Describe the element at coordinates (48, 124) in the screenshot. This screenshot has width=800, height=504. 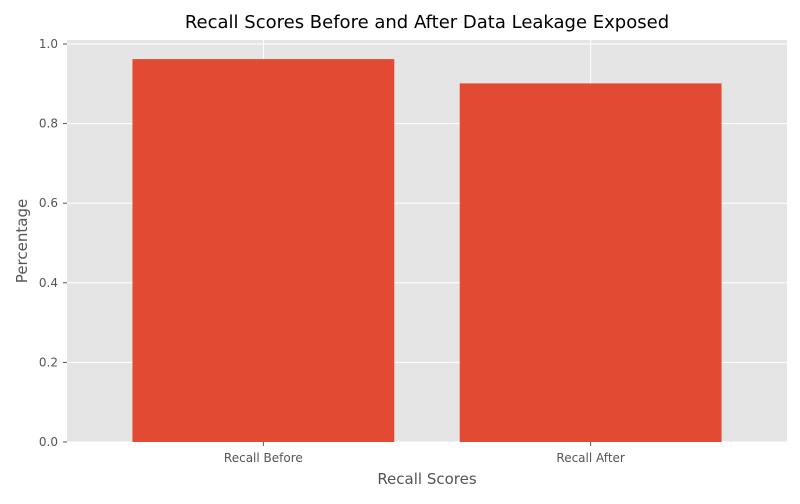
I see `y-tick-label: 0.8` at that location.